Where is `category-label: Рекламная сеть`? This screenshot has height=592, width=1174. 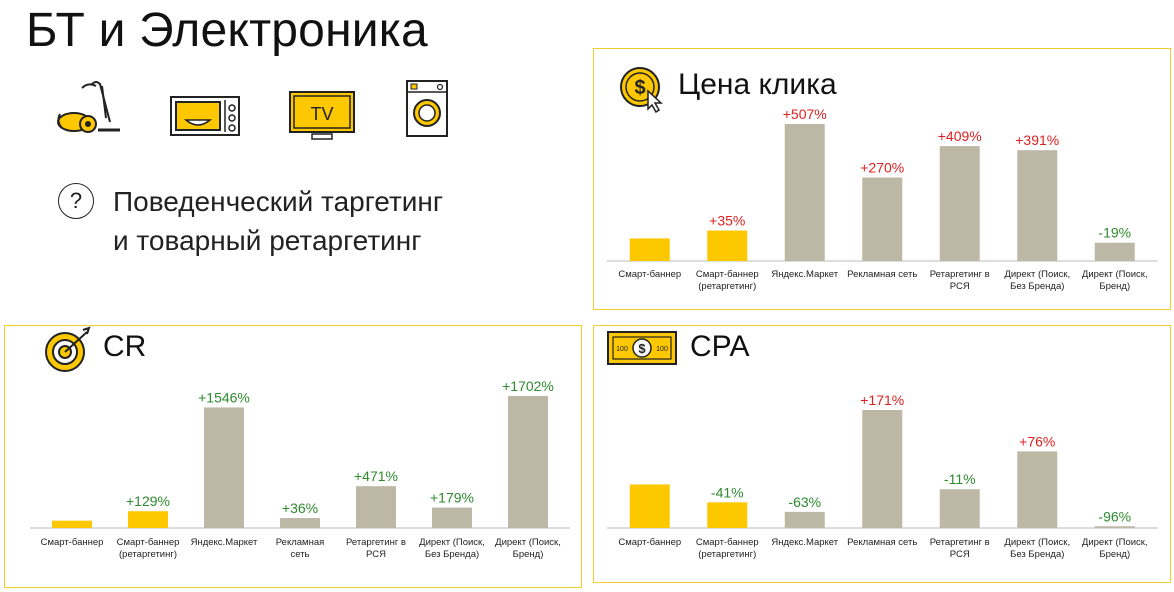 category-label: Рекламная сеть is located at coordinates (882, 542).